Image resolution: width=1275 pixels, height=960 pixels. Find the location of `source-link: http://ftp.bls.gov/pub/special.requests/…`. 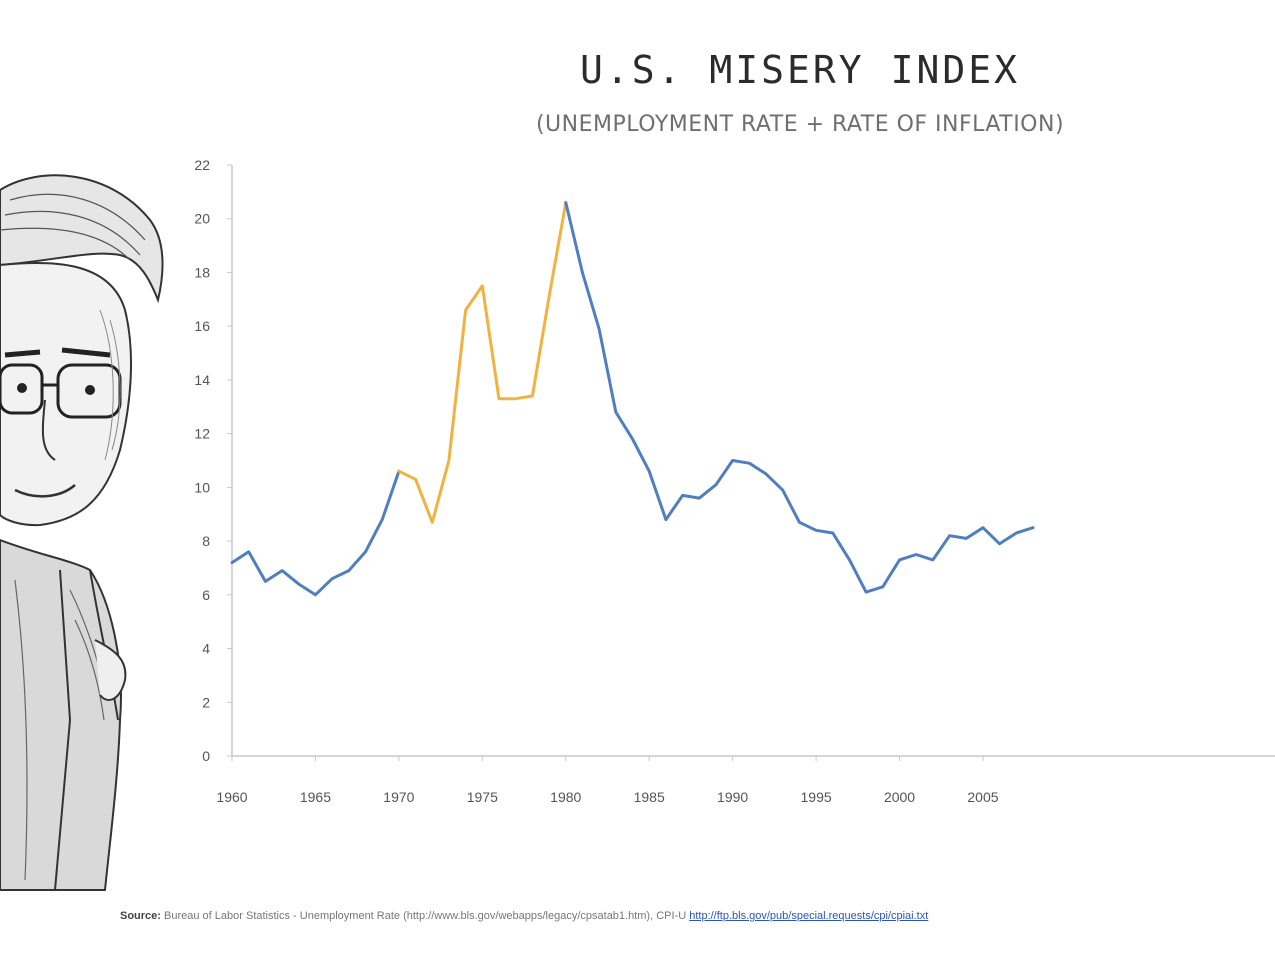

source-link: http://ftp.bls.gov/pub/special.requests/… is located at coordinates (809, 916).